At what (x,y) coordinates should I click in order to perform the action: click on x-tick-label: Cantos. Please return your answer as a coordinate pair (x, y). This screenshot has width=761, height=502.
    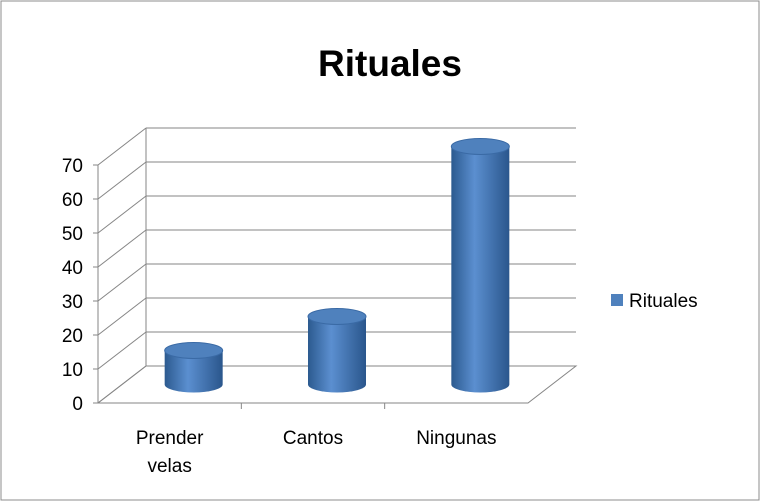
    Looking at the image, I should click on (313, 438).